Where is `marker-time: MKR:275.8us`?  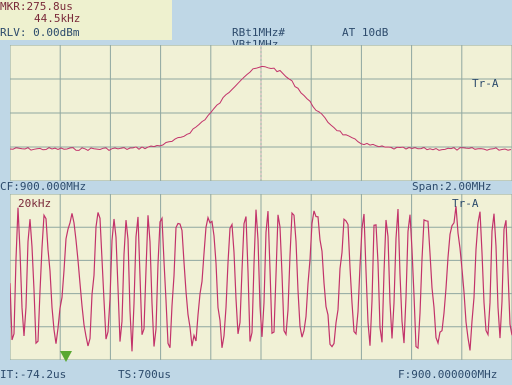
marker-time: MKR:275.8us is located at coordinates (36, 6).